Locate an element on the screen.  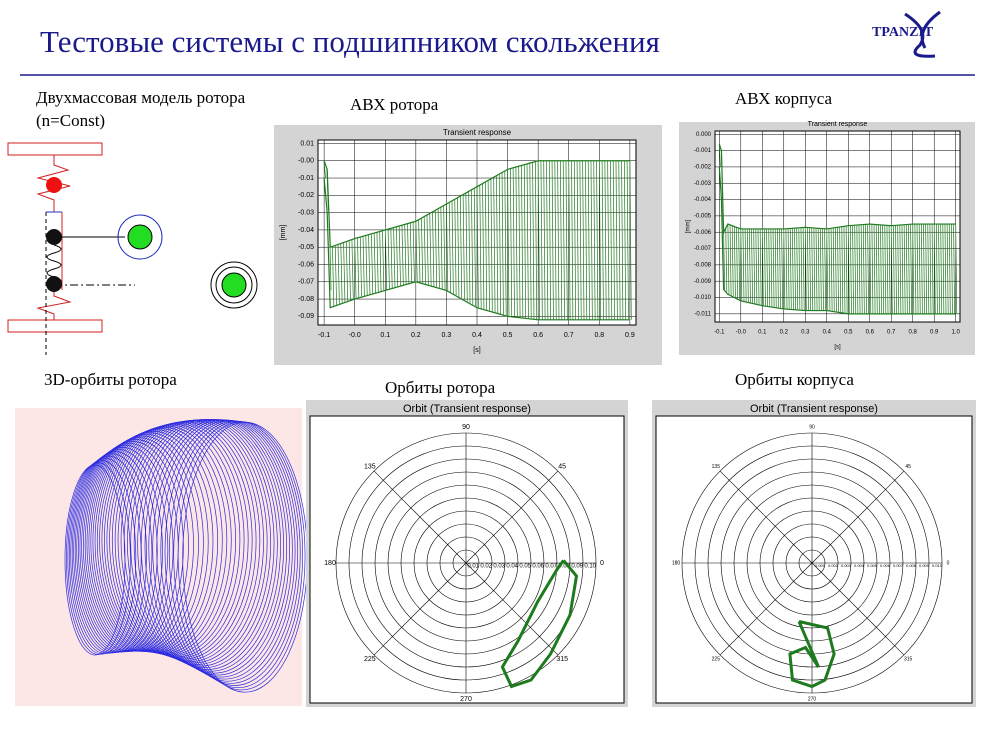
r-tick-label: 0.02 is located at coordinates (486, 567).